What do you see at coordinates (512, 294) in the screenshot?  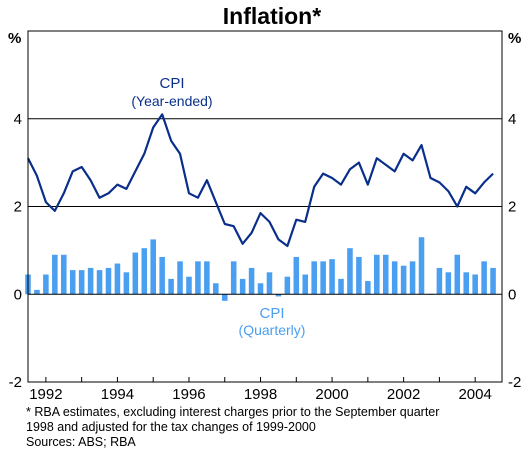 I see `y-tick-right-0: 0` at bounding box center [512, 294].